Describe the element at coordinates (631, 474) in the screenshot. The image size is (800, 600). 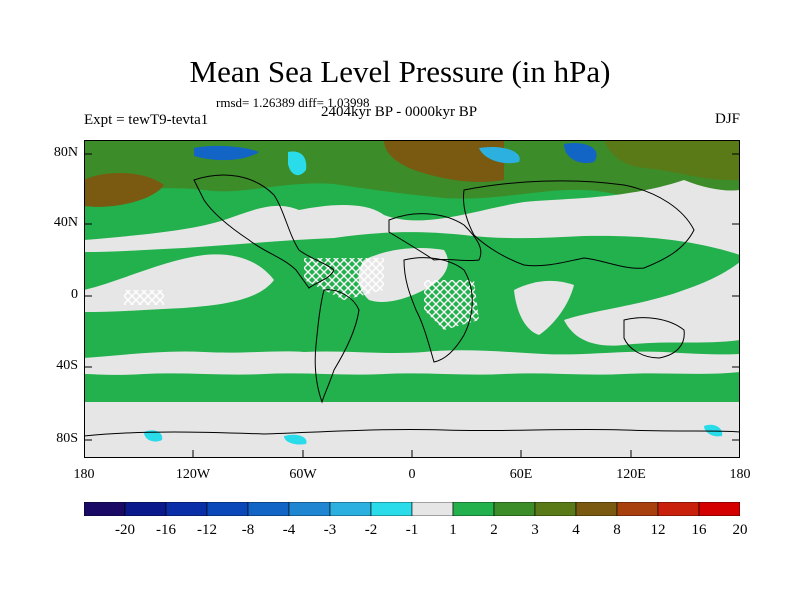
I see `lon-label: 120E` at that location.